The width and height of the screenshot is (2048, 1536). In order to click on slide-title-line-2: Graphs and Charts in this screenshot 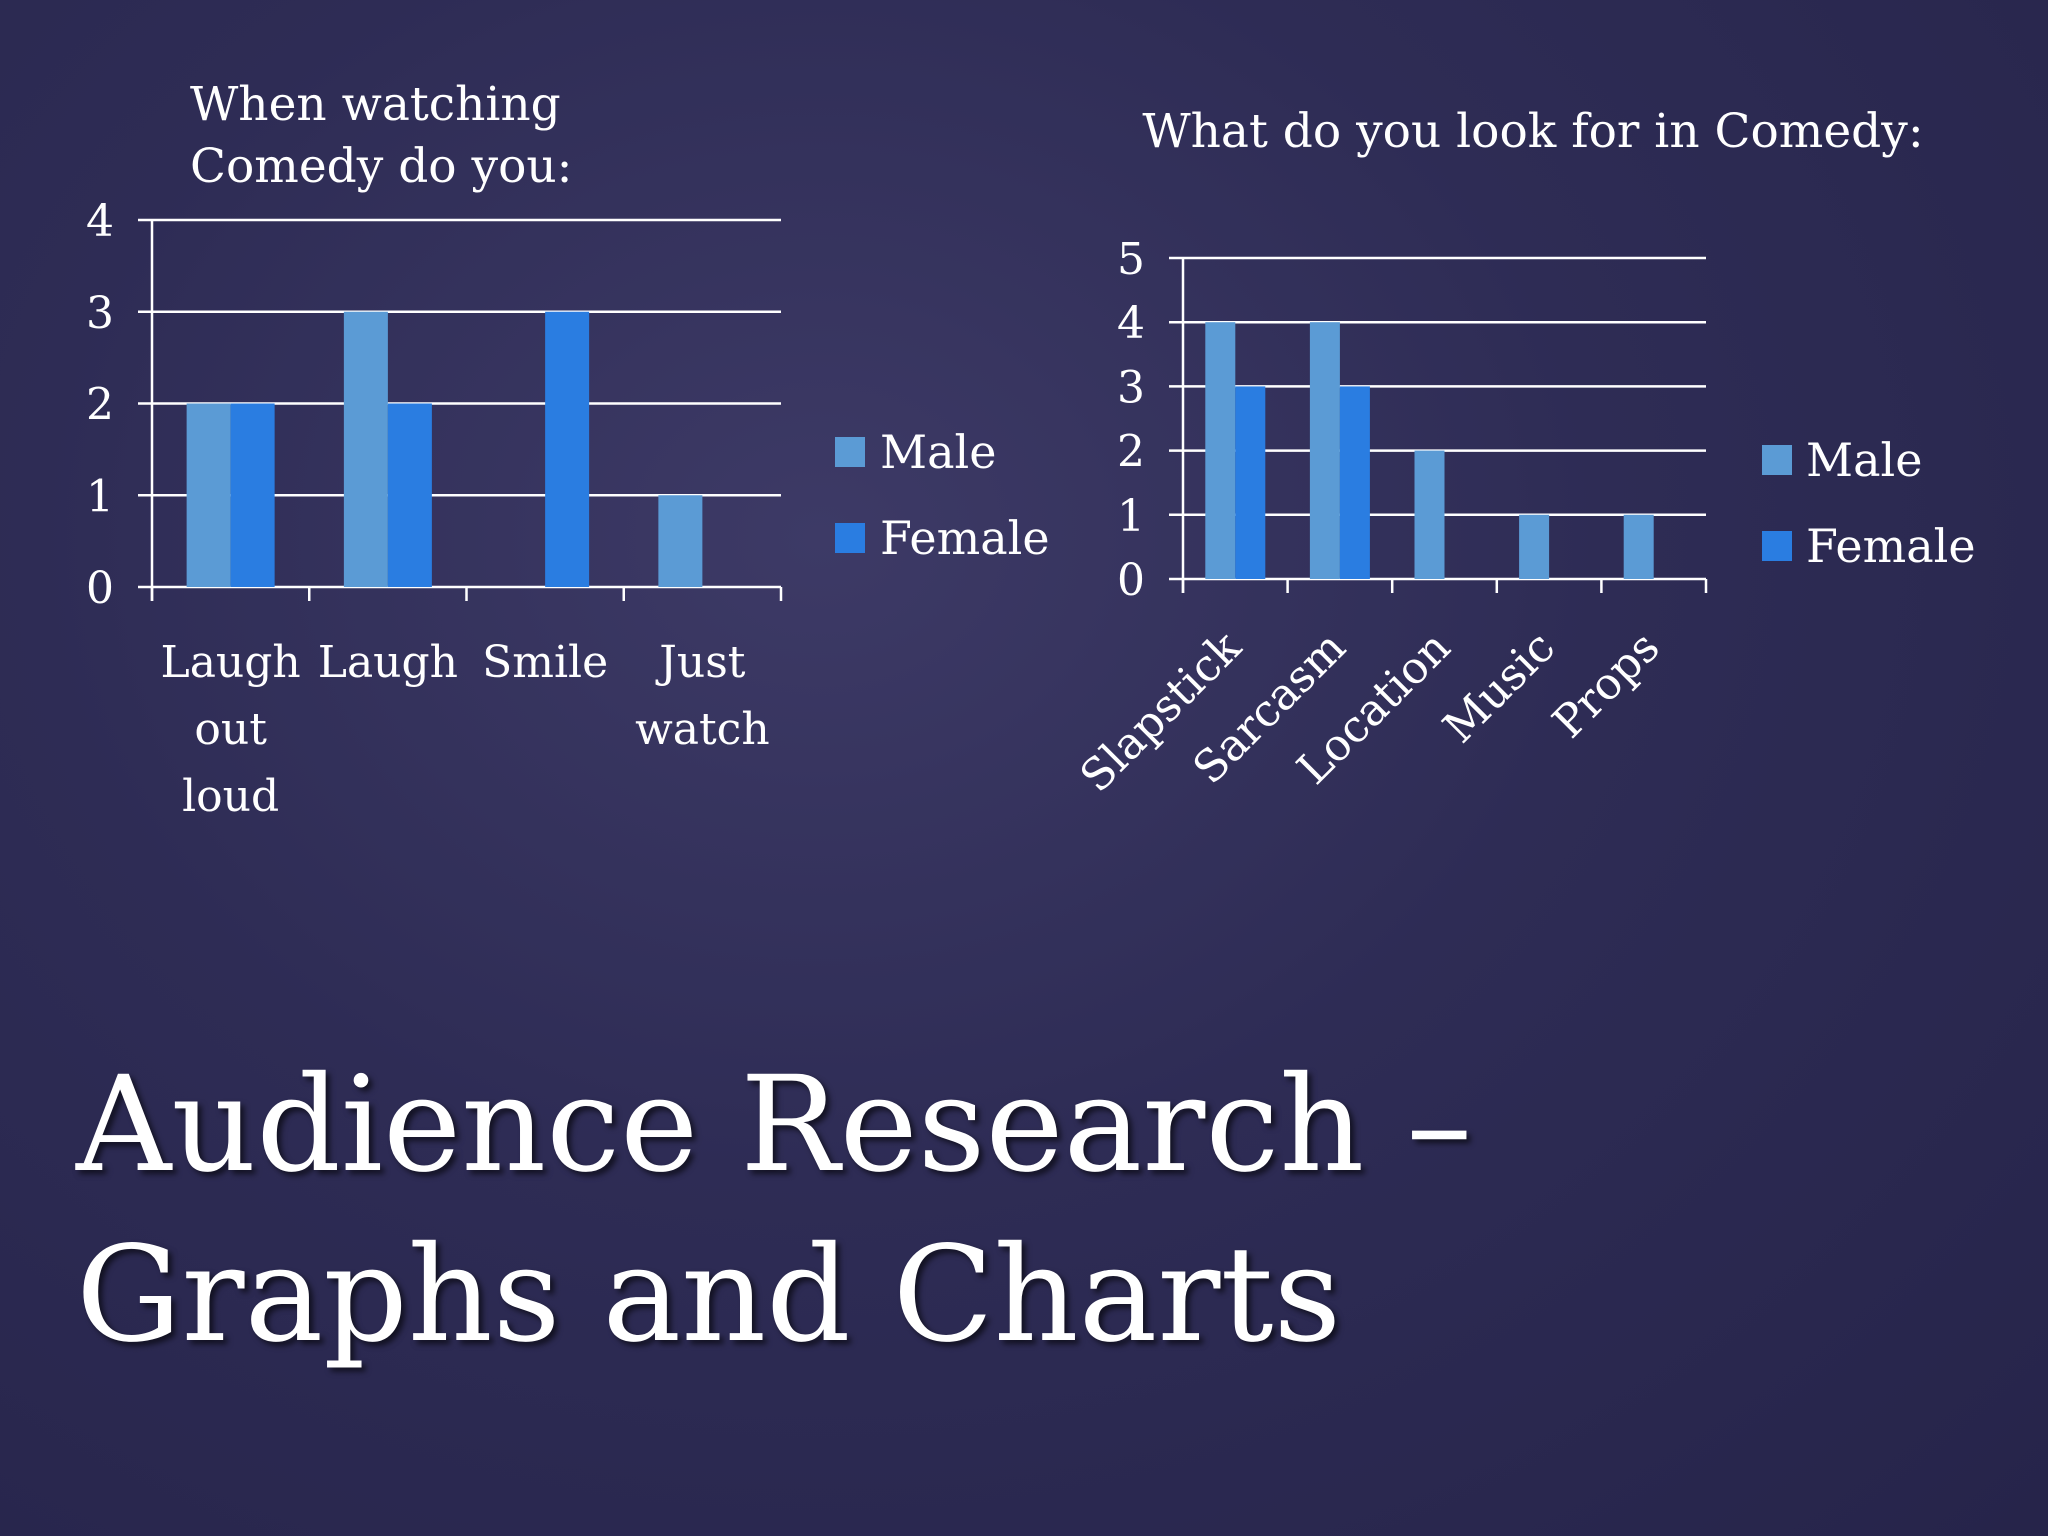, I will do `click(709, 1295)`.